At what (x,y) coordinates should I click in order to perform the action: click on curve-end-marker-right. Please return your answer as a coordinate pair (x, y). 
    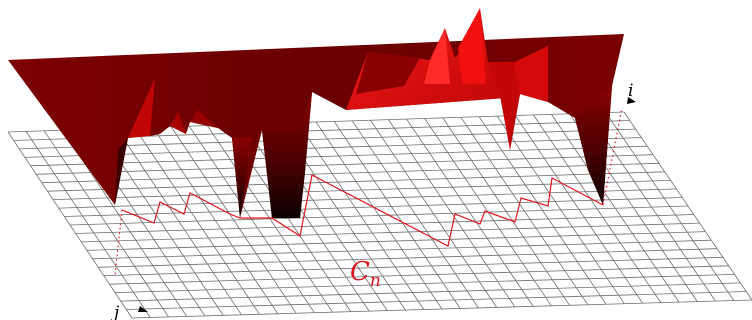
    Looking at the image, I should click on (612, 156).